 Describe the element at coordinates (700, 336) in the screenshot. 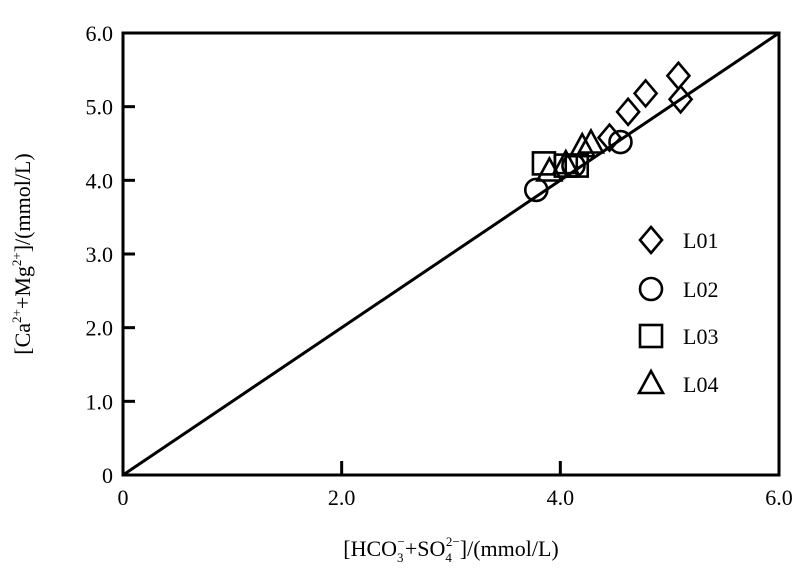

I see `legend-l03-label: L03` at that location.